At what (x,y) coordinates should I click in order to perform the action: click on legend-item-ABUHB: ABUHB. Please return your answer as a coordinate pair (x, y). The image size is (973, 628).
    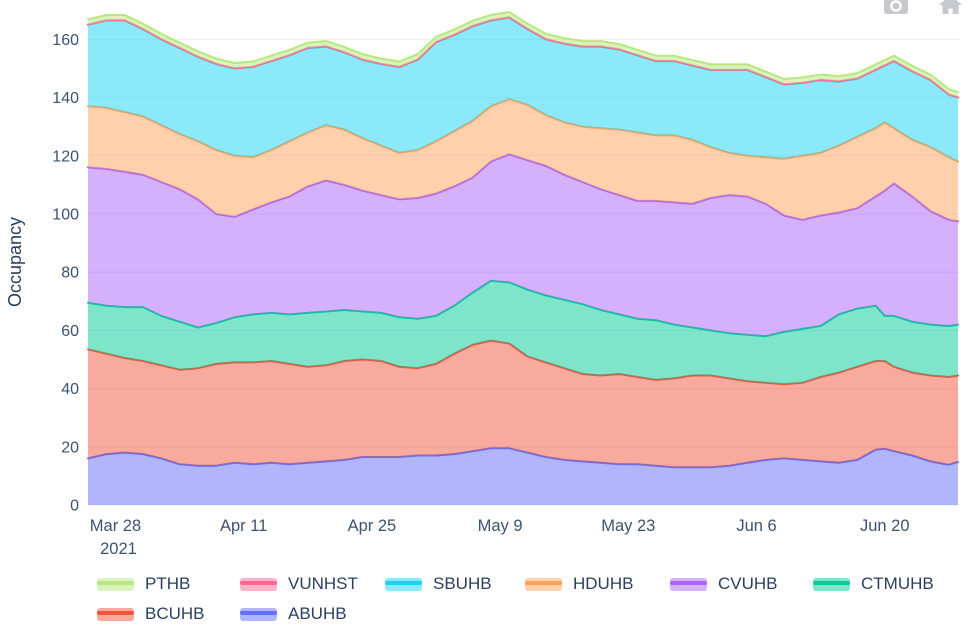
    Looking at the image, I should click on (293, 614).